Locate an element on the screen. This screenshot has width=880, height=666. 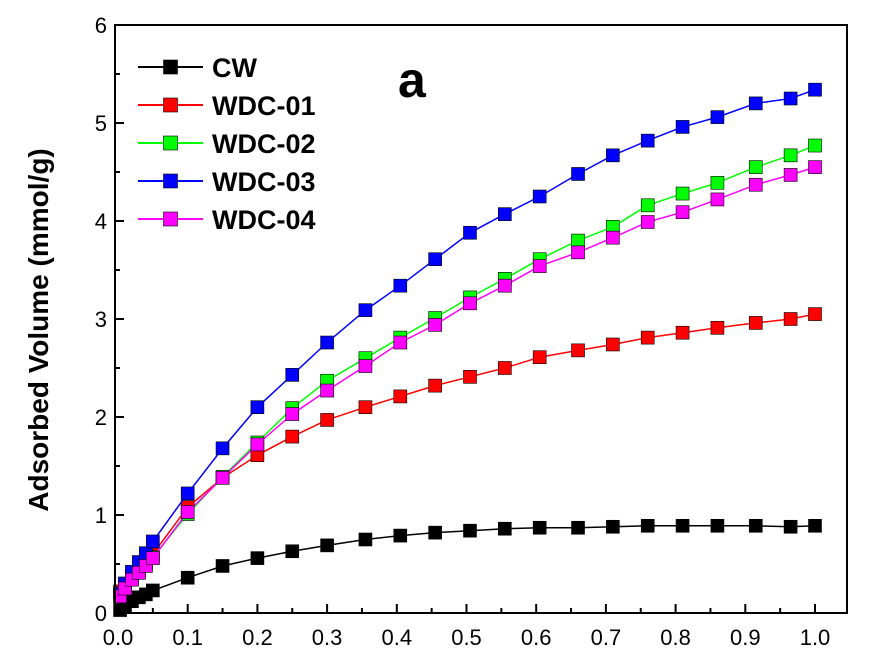
x-tick-label: 0.8 is located at coordinates (675, 637).